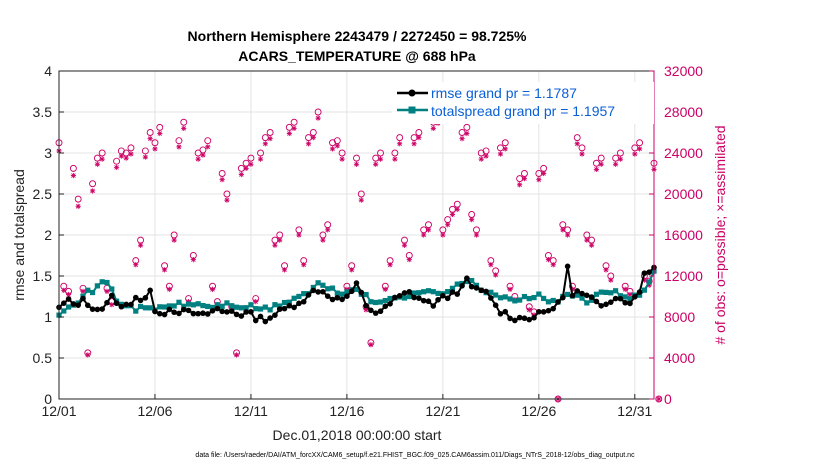  What do you see at coordinates (442, 411) in the screenshot?
I see `x-tick-label: 12/21` at bounding box center [442, 411].